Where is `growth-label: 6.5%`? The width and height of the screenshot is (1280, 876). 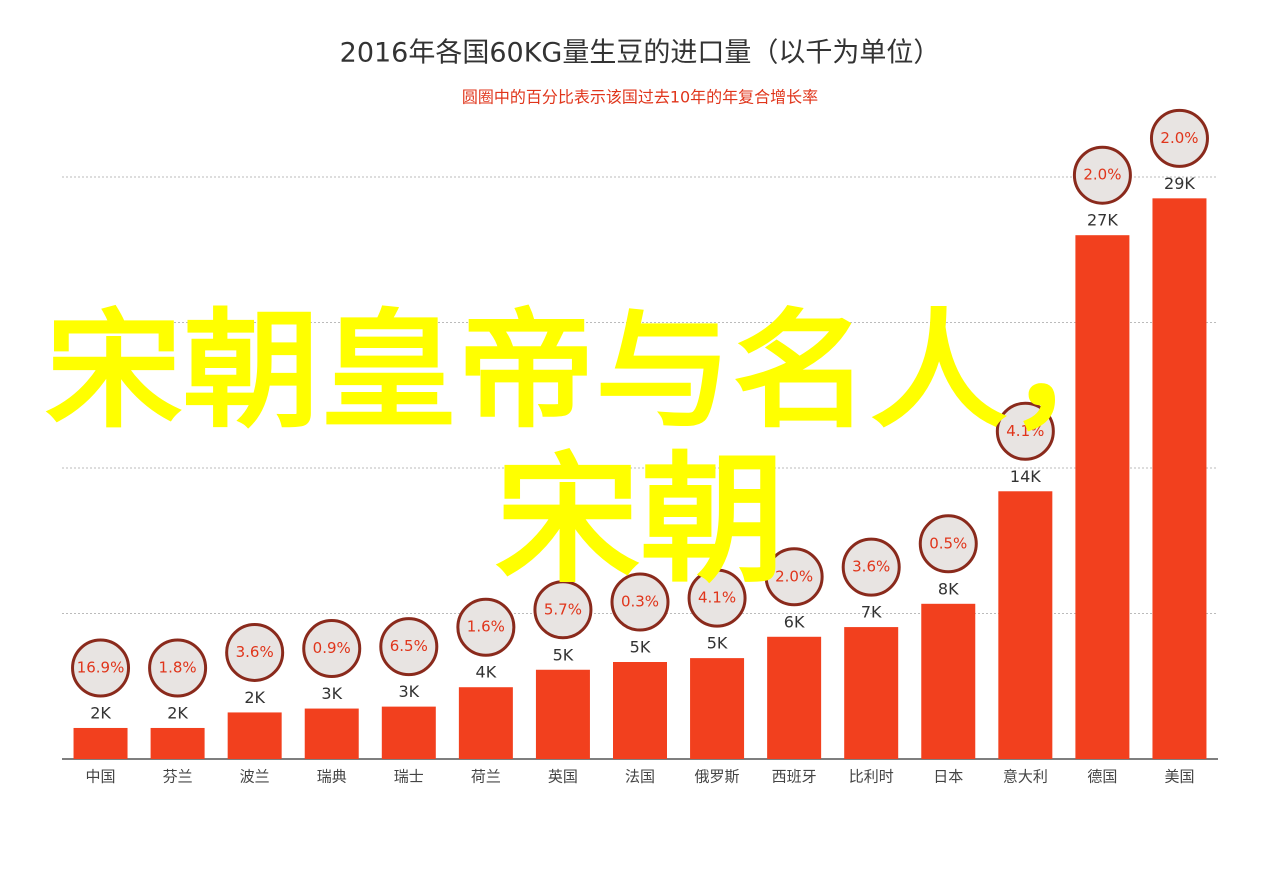
growth-label: 6.5% is located at coordinates (409, 646).